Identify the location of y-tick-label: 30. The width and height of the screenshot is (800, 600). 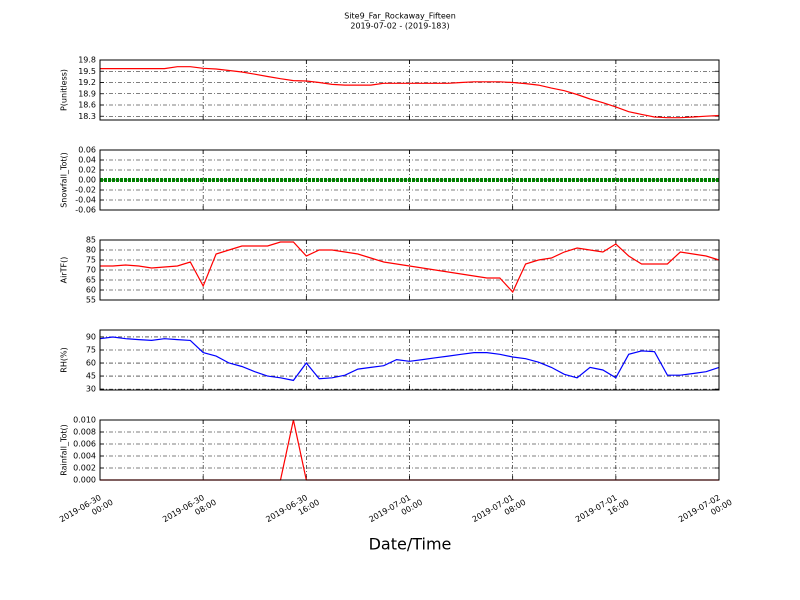
(91, 389).